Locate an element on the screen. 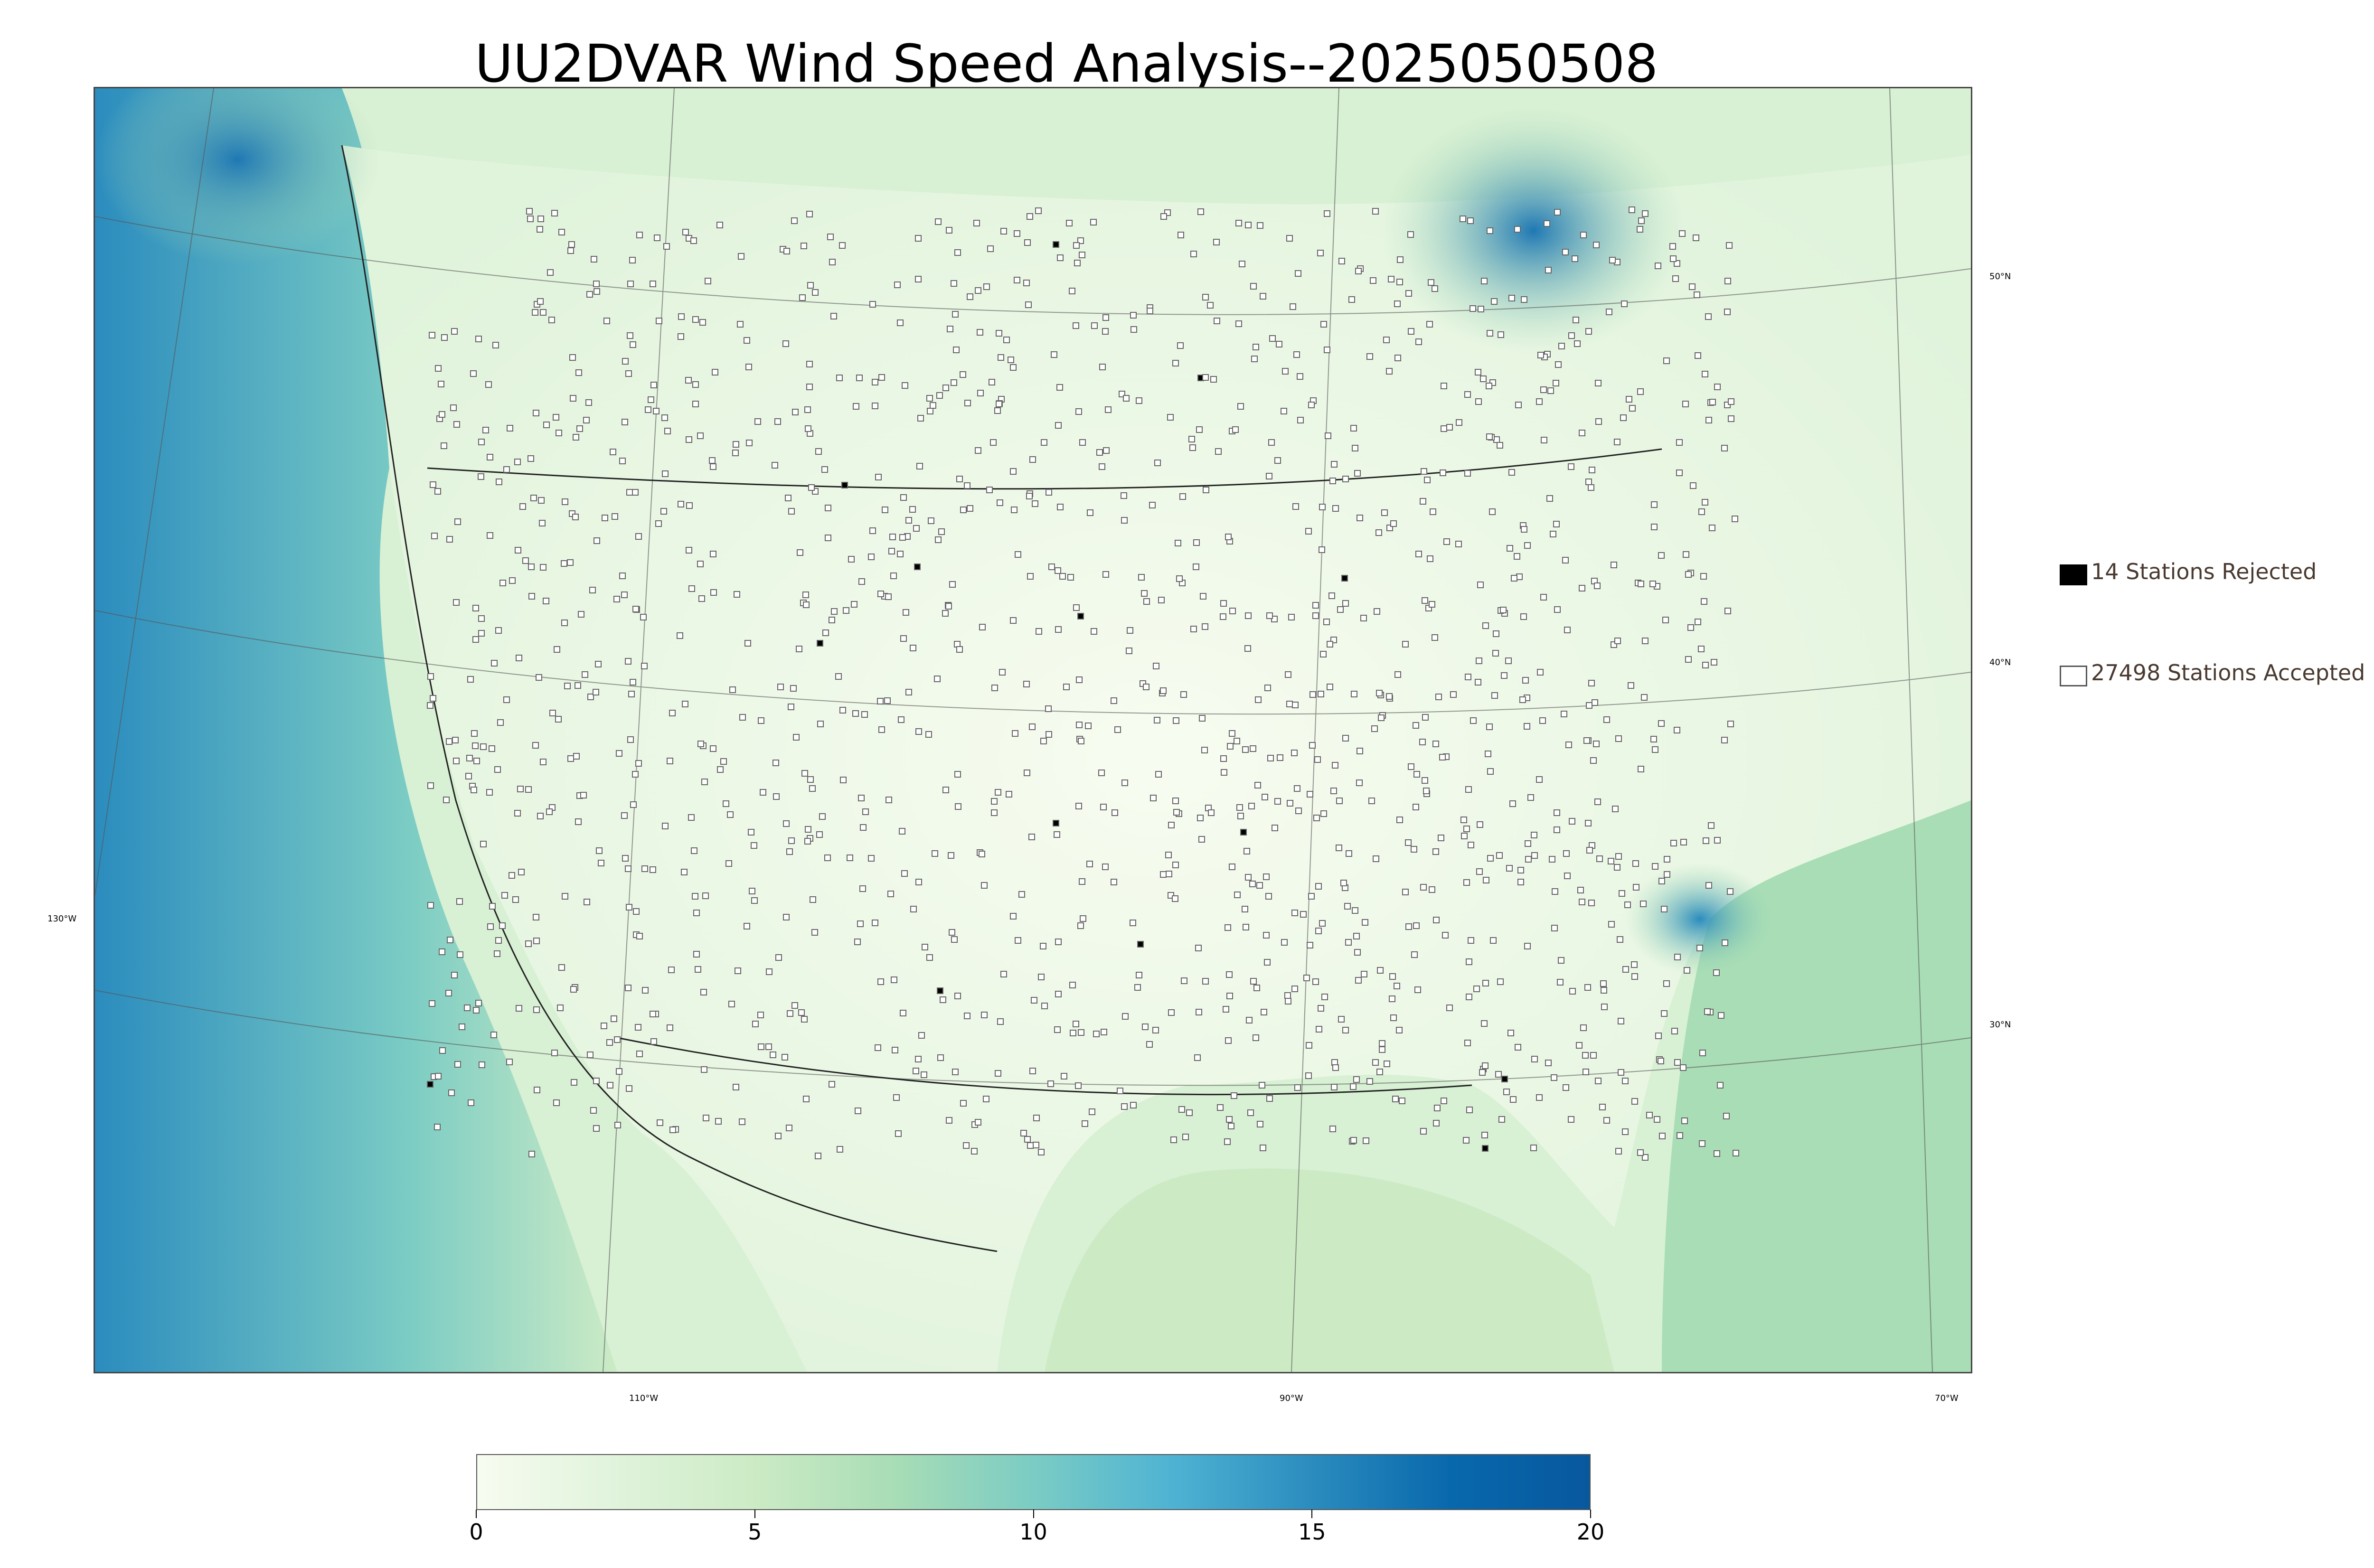 Image resolution: width=2374 pixels, height=1568 pixels. hudson-bay-high-wind is located at coordinates (1534, 230).